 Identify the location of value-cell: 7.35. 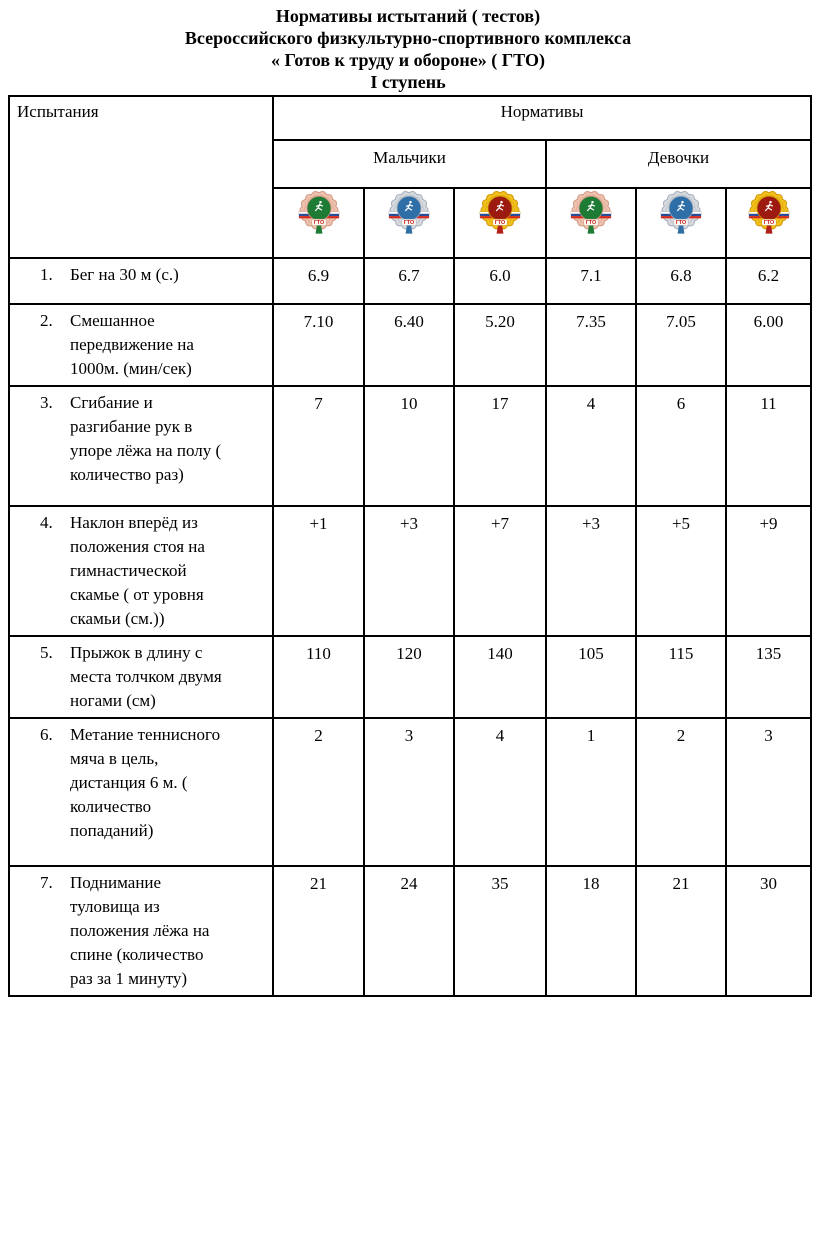
(591, 345).